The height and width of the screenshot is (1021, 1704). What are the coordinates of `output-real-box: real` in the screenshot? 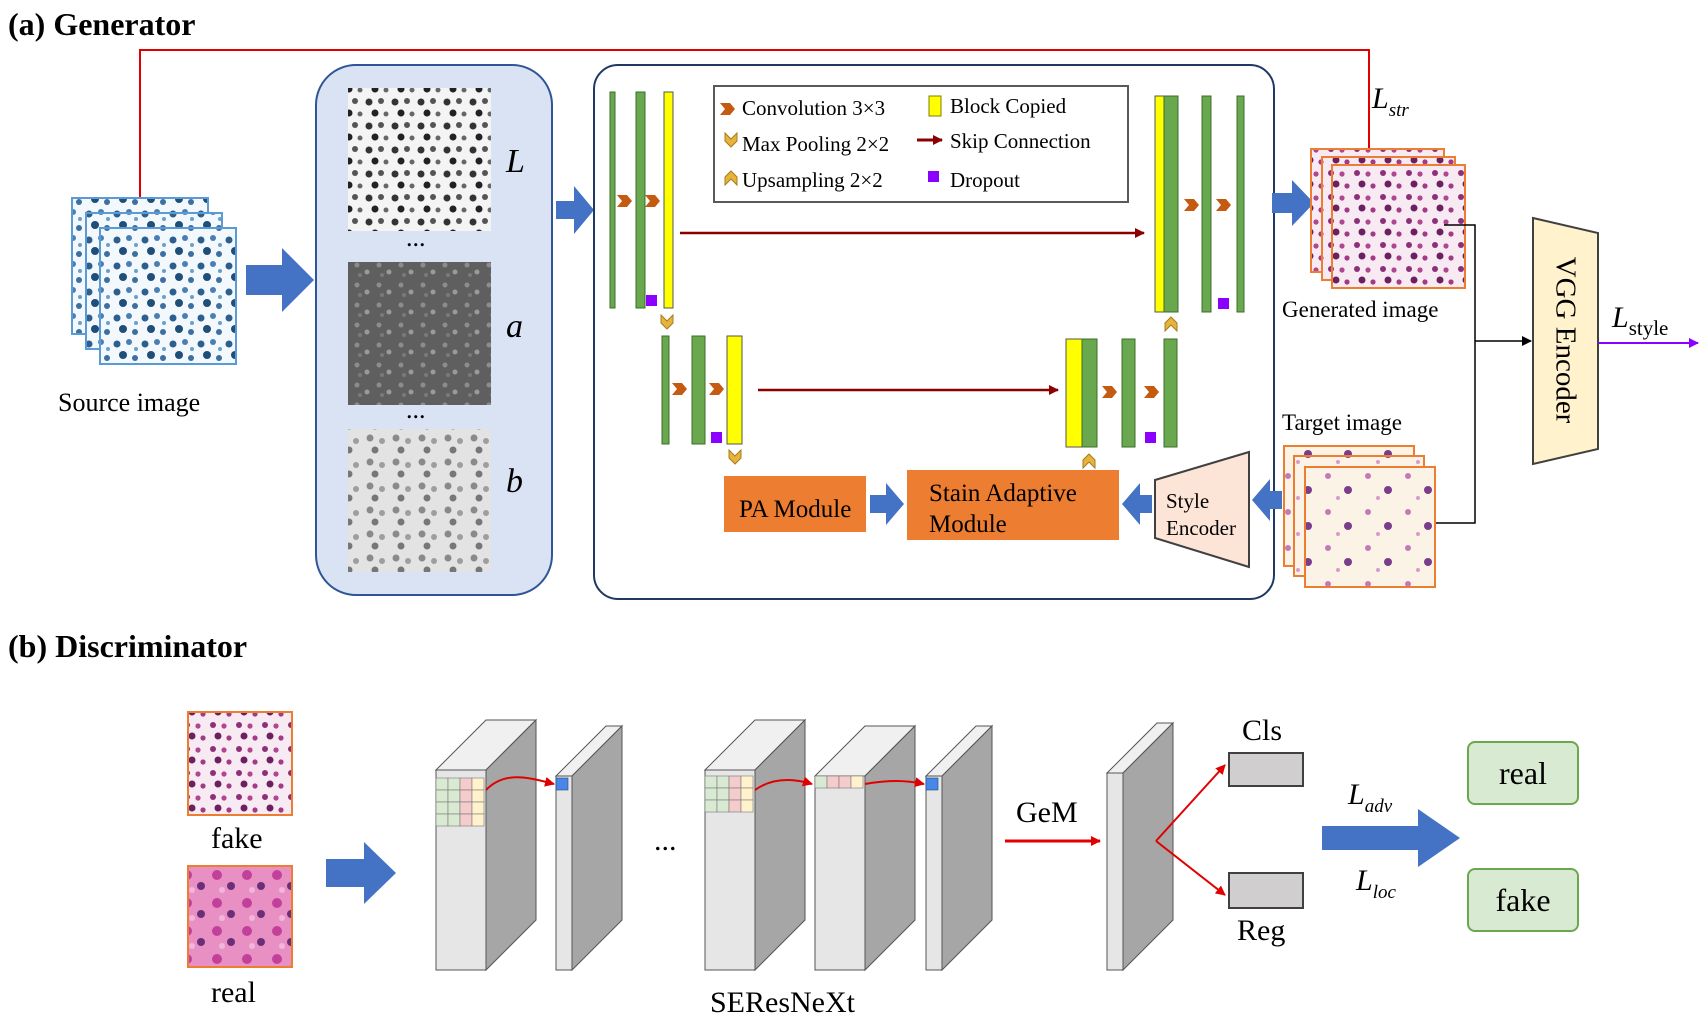 It's located at (1523, 773).